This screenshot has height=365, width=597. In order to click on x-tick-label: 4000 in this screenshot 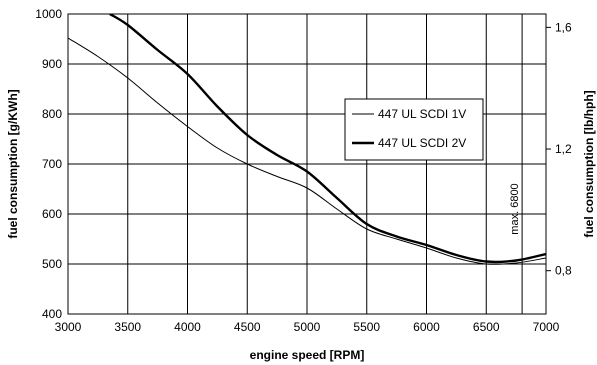, I will do `click(187, 327)`.